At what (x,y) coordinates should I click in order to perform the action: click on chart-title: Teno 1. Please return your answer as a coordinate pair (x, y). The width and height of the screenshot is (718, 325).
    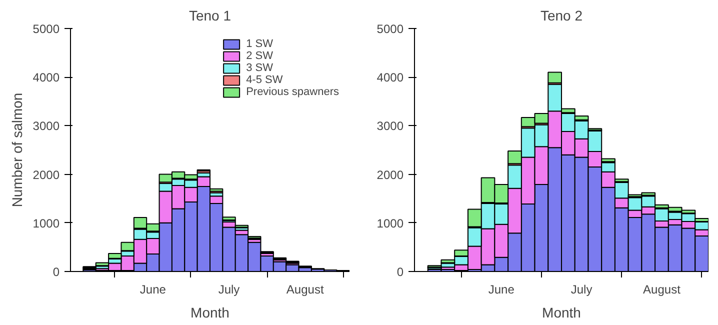
    Looking at the image, I should click on (210, 16).